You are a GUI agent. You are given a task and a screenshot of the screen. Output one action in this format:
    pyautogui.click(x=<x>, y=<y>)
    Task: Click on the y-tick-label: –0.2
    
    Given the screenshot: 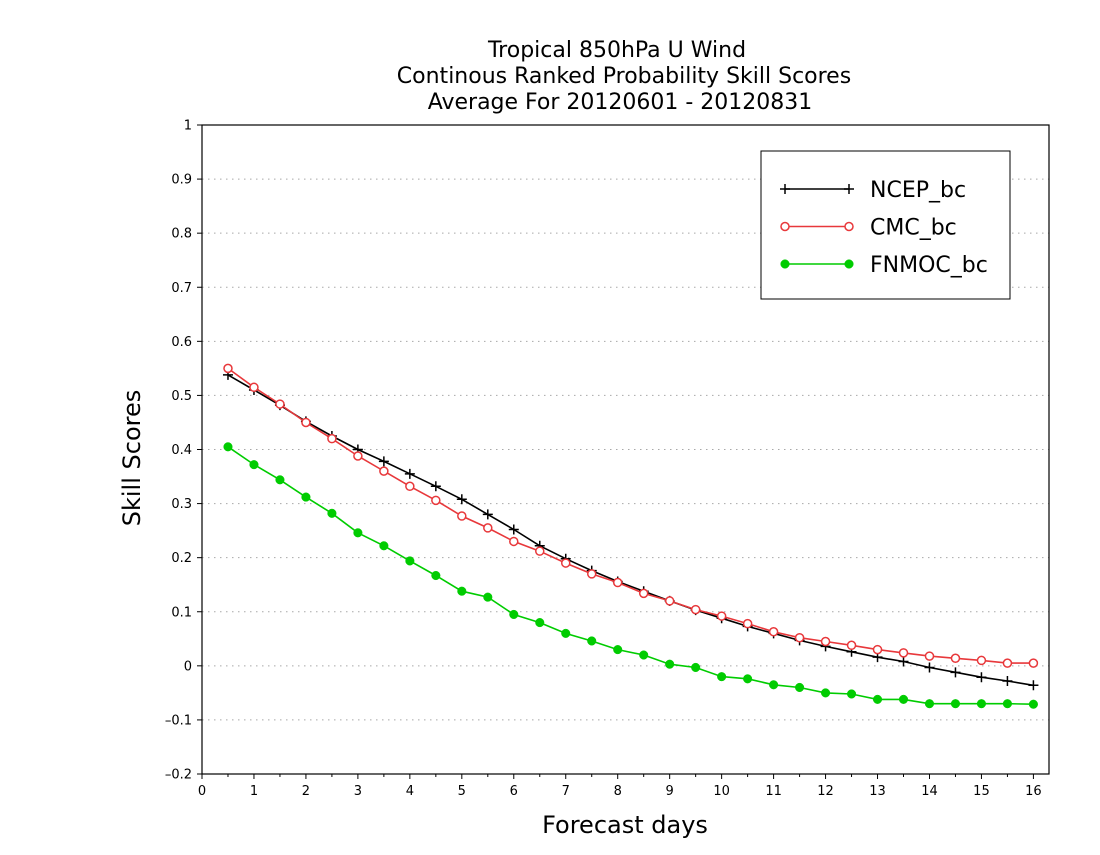 What is the action you would take?
    pyautogui.click(x=178, y=775)
    